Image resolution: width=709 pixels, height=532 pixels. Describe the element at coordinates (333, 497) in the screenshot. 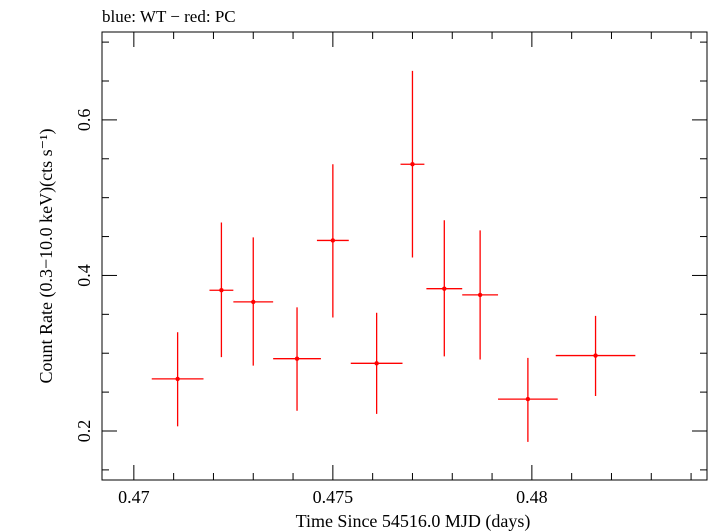

I see `x-tick-label: 0.475` at that location.